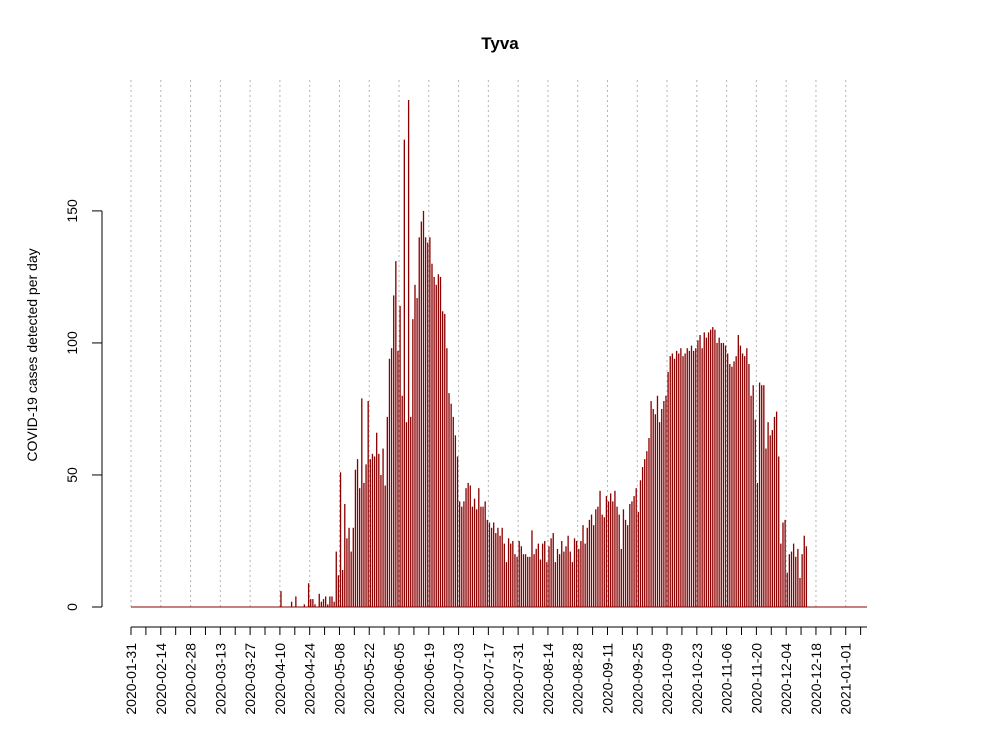  What do you see at coordinates (72, 211) in the screenshot?
I see `y-tick-label: 150` at bounding box center [72, 211].